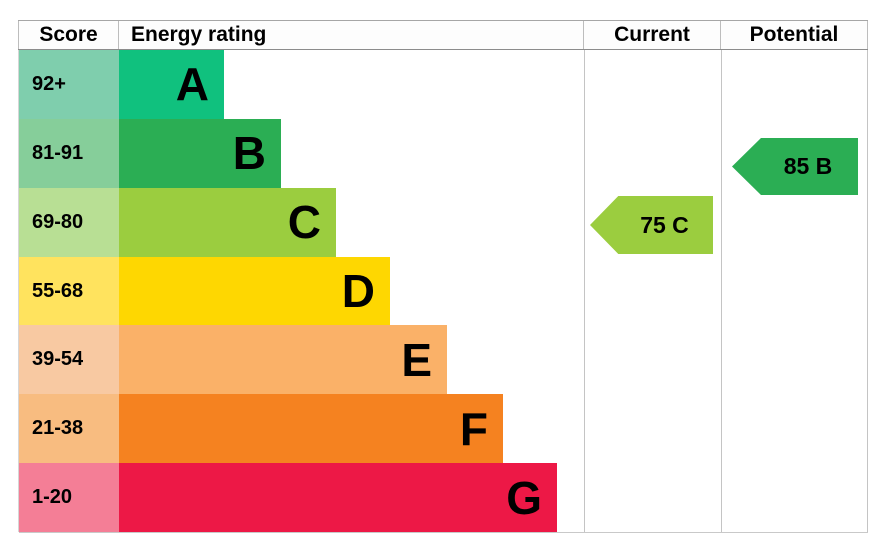 This screenshot has height=556, width=886. I want to click on band-row-g: 1-20 G, so click(443, 498).